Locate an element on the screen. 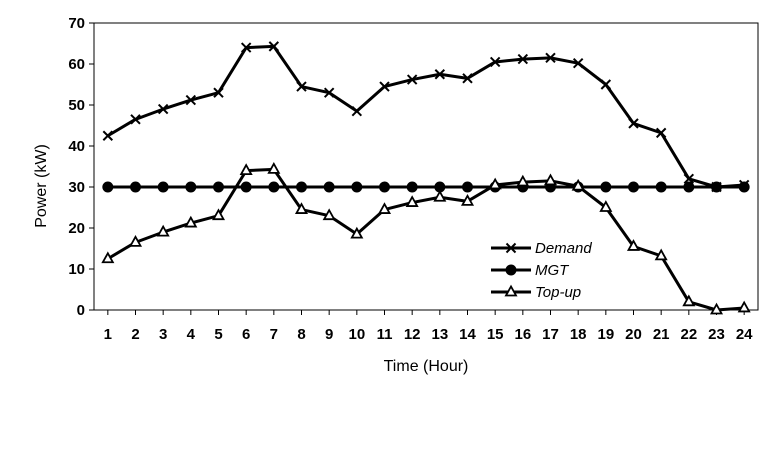 The width and height of the screenshot is (782, 451). x-tick-label: 10 is located at coordinates (356, 334).